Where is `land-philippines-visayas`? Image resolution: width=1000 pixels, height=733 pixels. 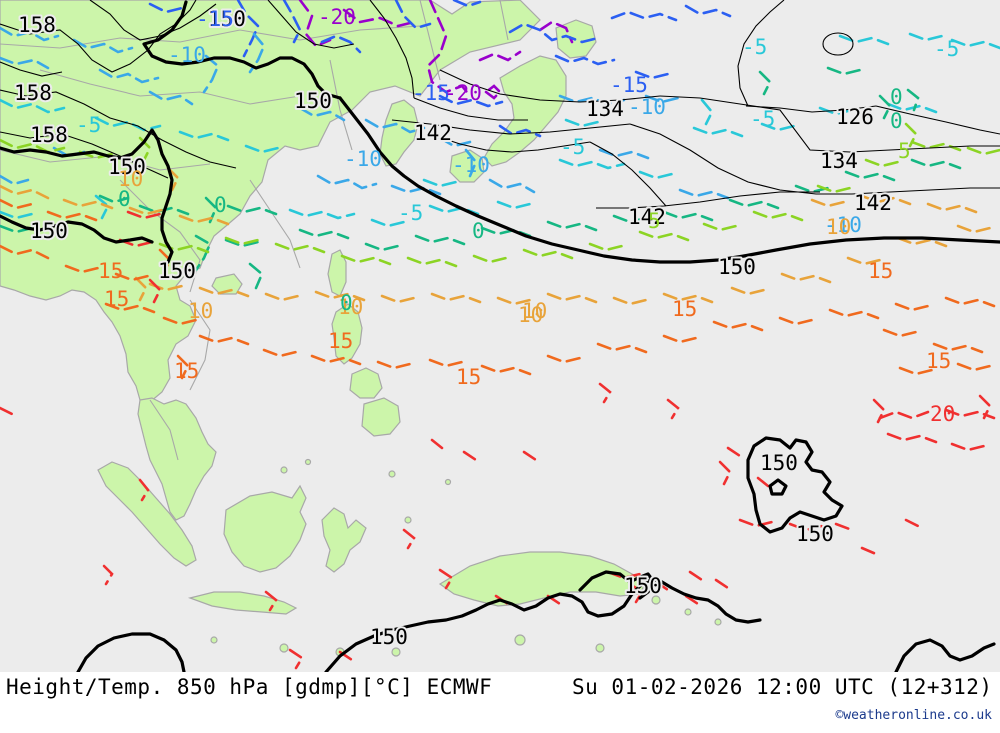 land-philippines-visayas is located at coordinates (366, 383).